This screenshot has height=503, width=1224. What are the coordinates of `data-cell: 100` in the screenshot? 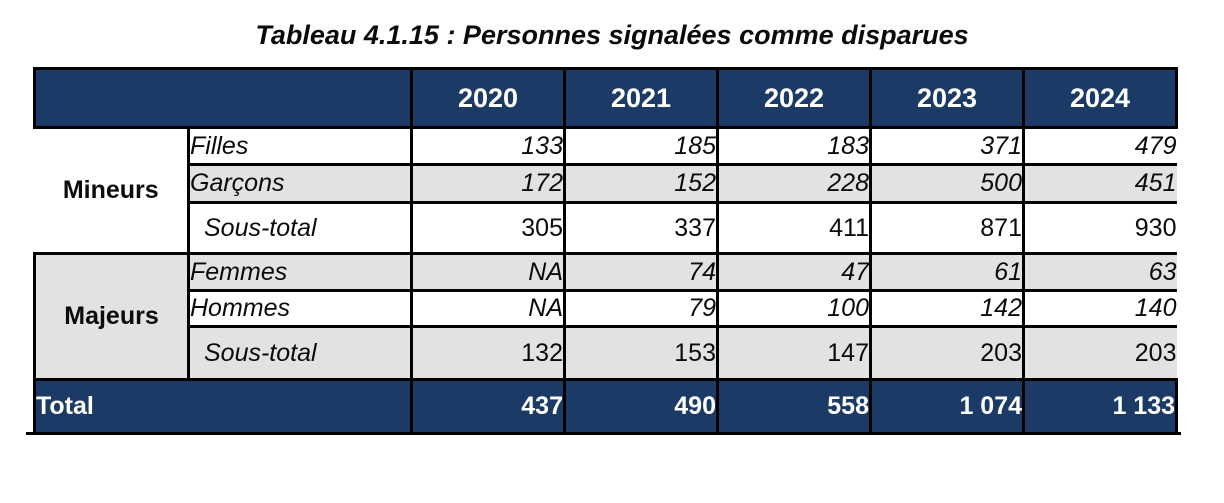 It's located at (794, 308).